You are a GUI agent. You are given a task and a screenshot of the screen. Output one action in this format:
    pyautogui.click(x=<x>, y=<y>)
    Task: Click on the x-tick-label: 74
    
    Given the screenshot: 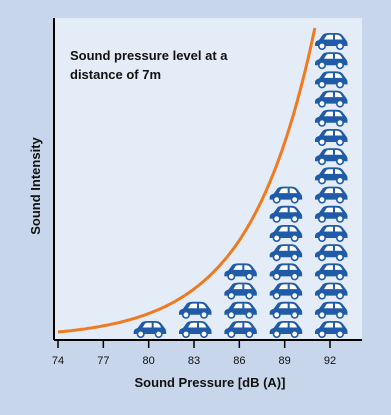 What is the action you would take?
    pyautogui.click(x=58, y=361)
    